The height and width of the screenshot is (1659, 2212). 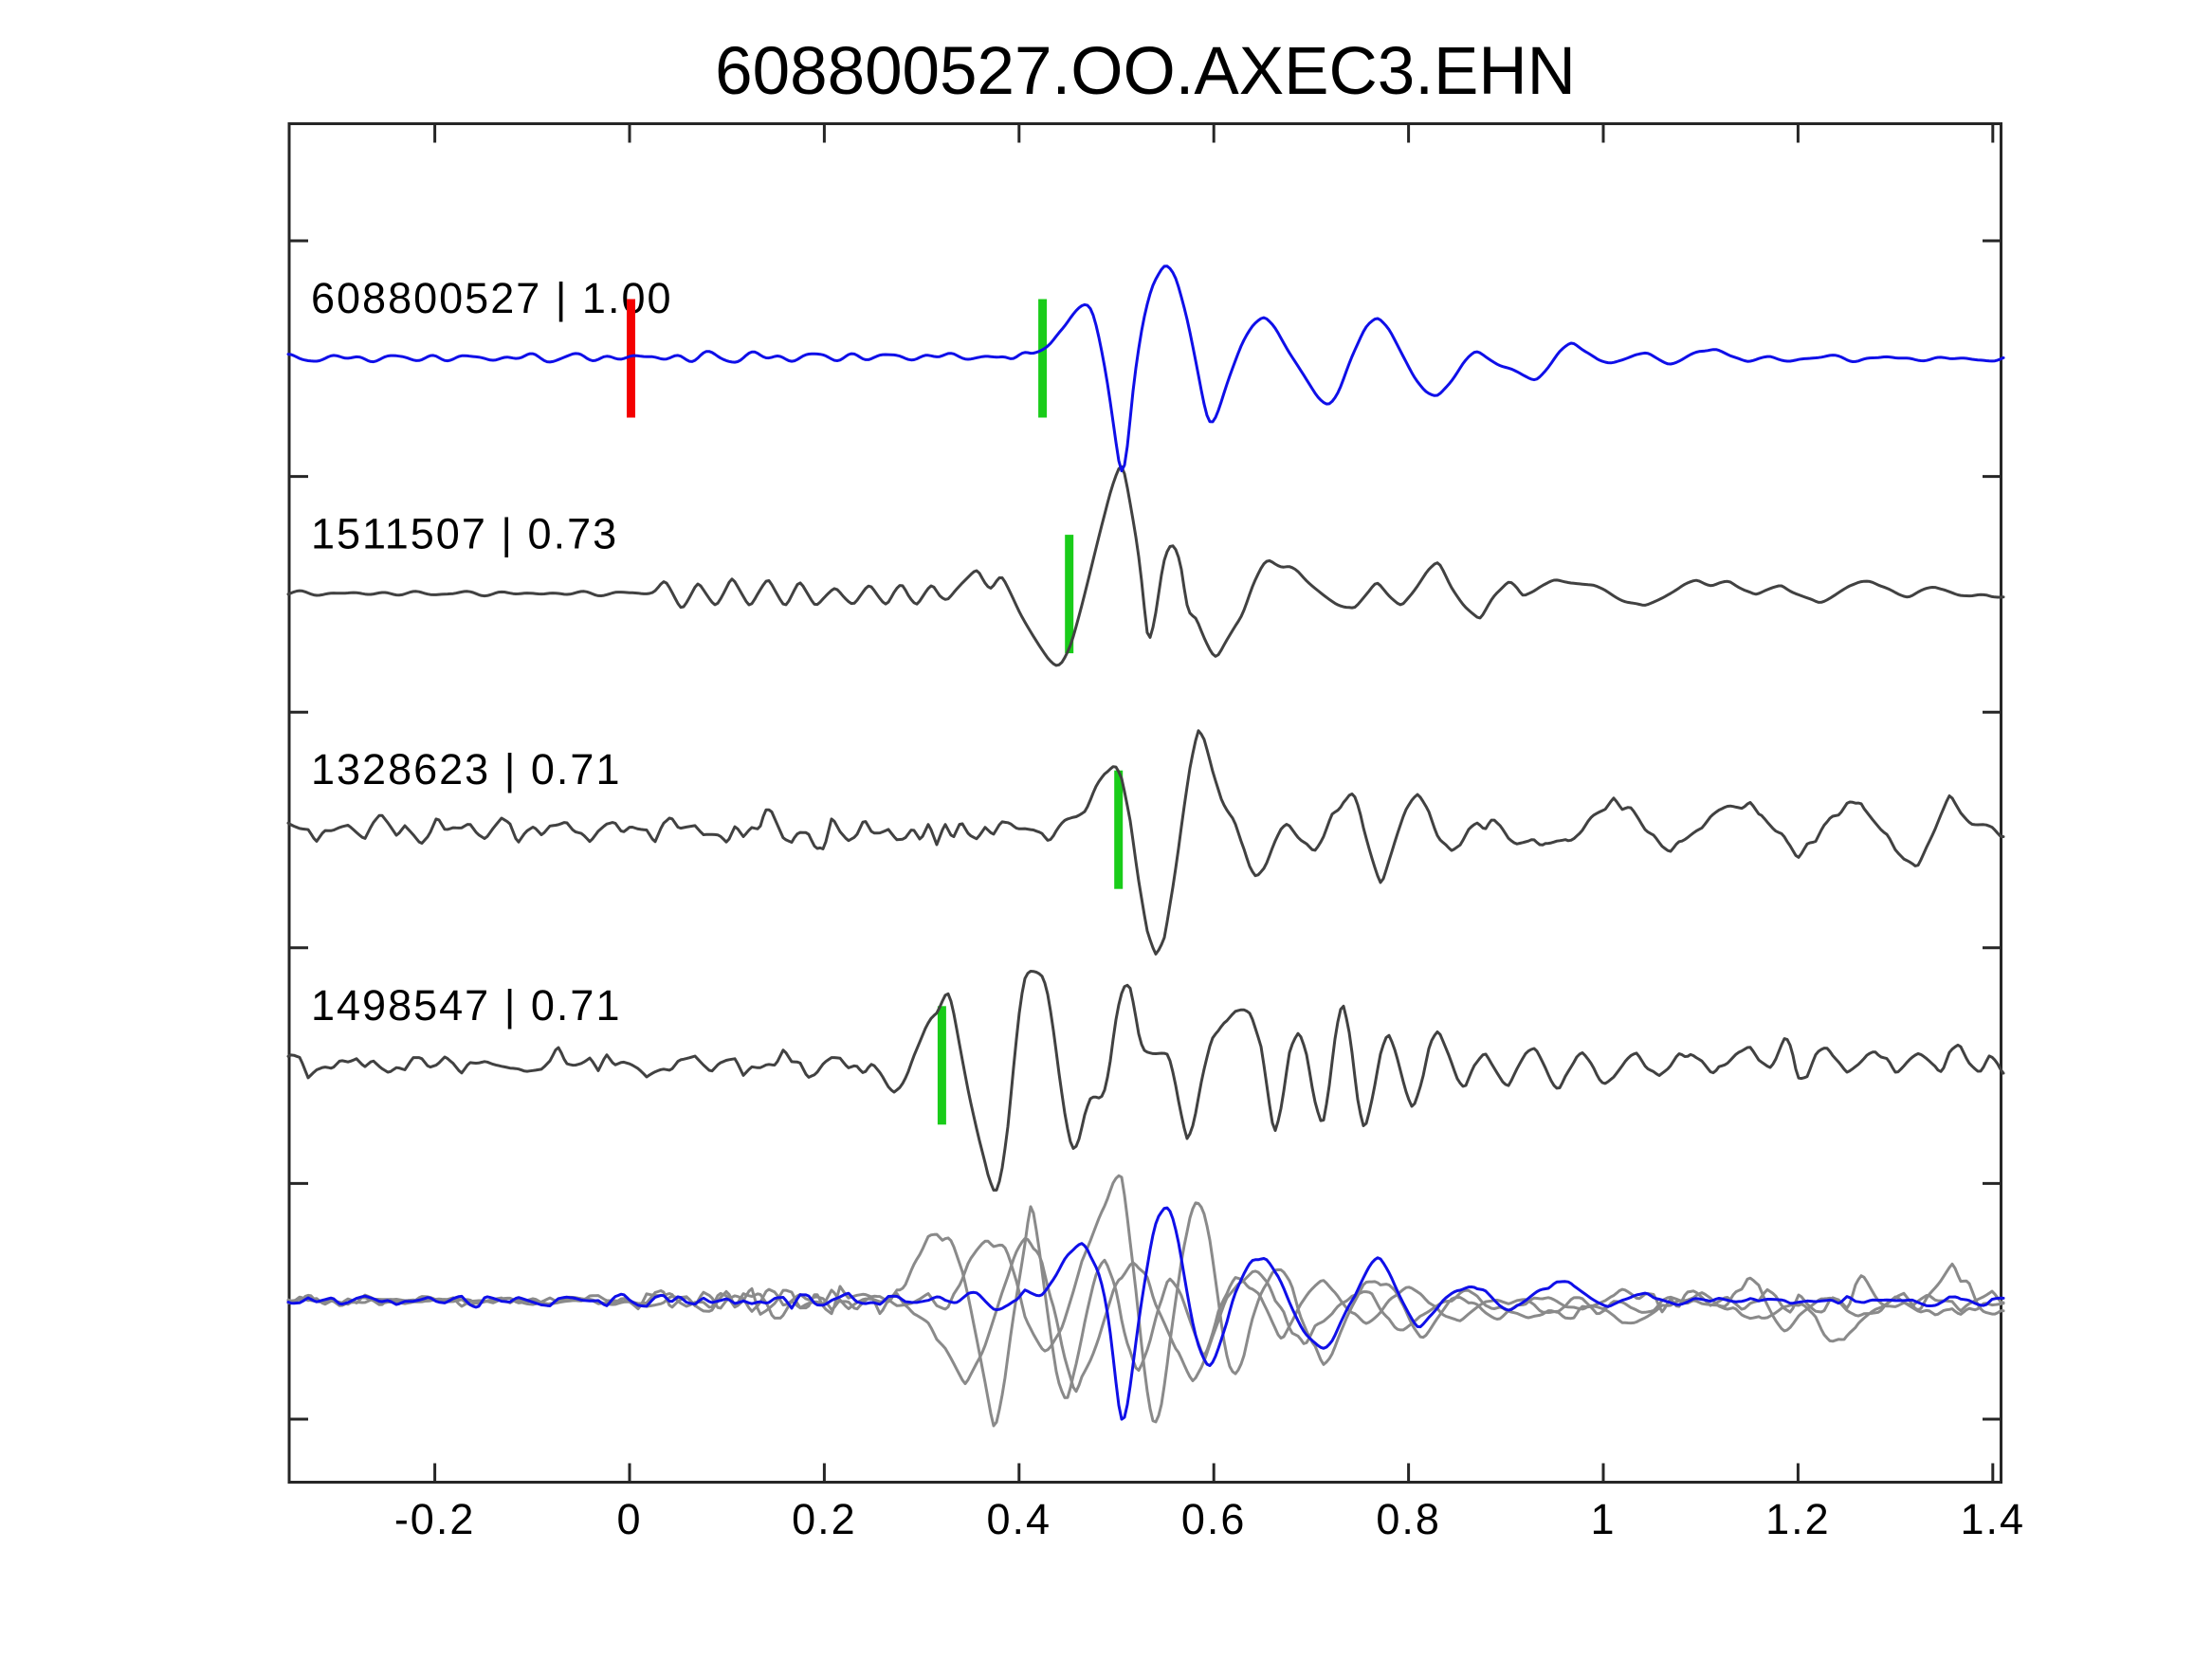 I want to click on svg-text: 0.8, so click(x=1408, y=1519).